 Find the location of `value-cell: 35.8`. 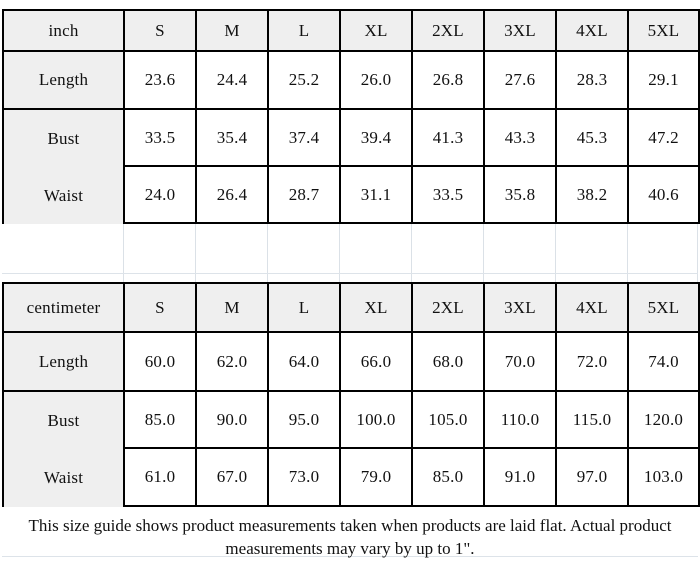

value-cell: 35.8 is located at coordinates (521, 195).